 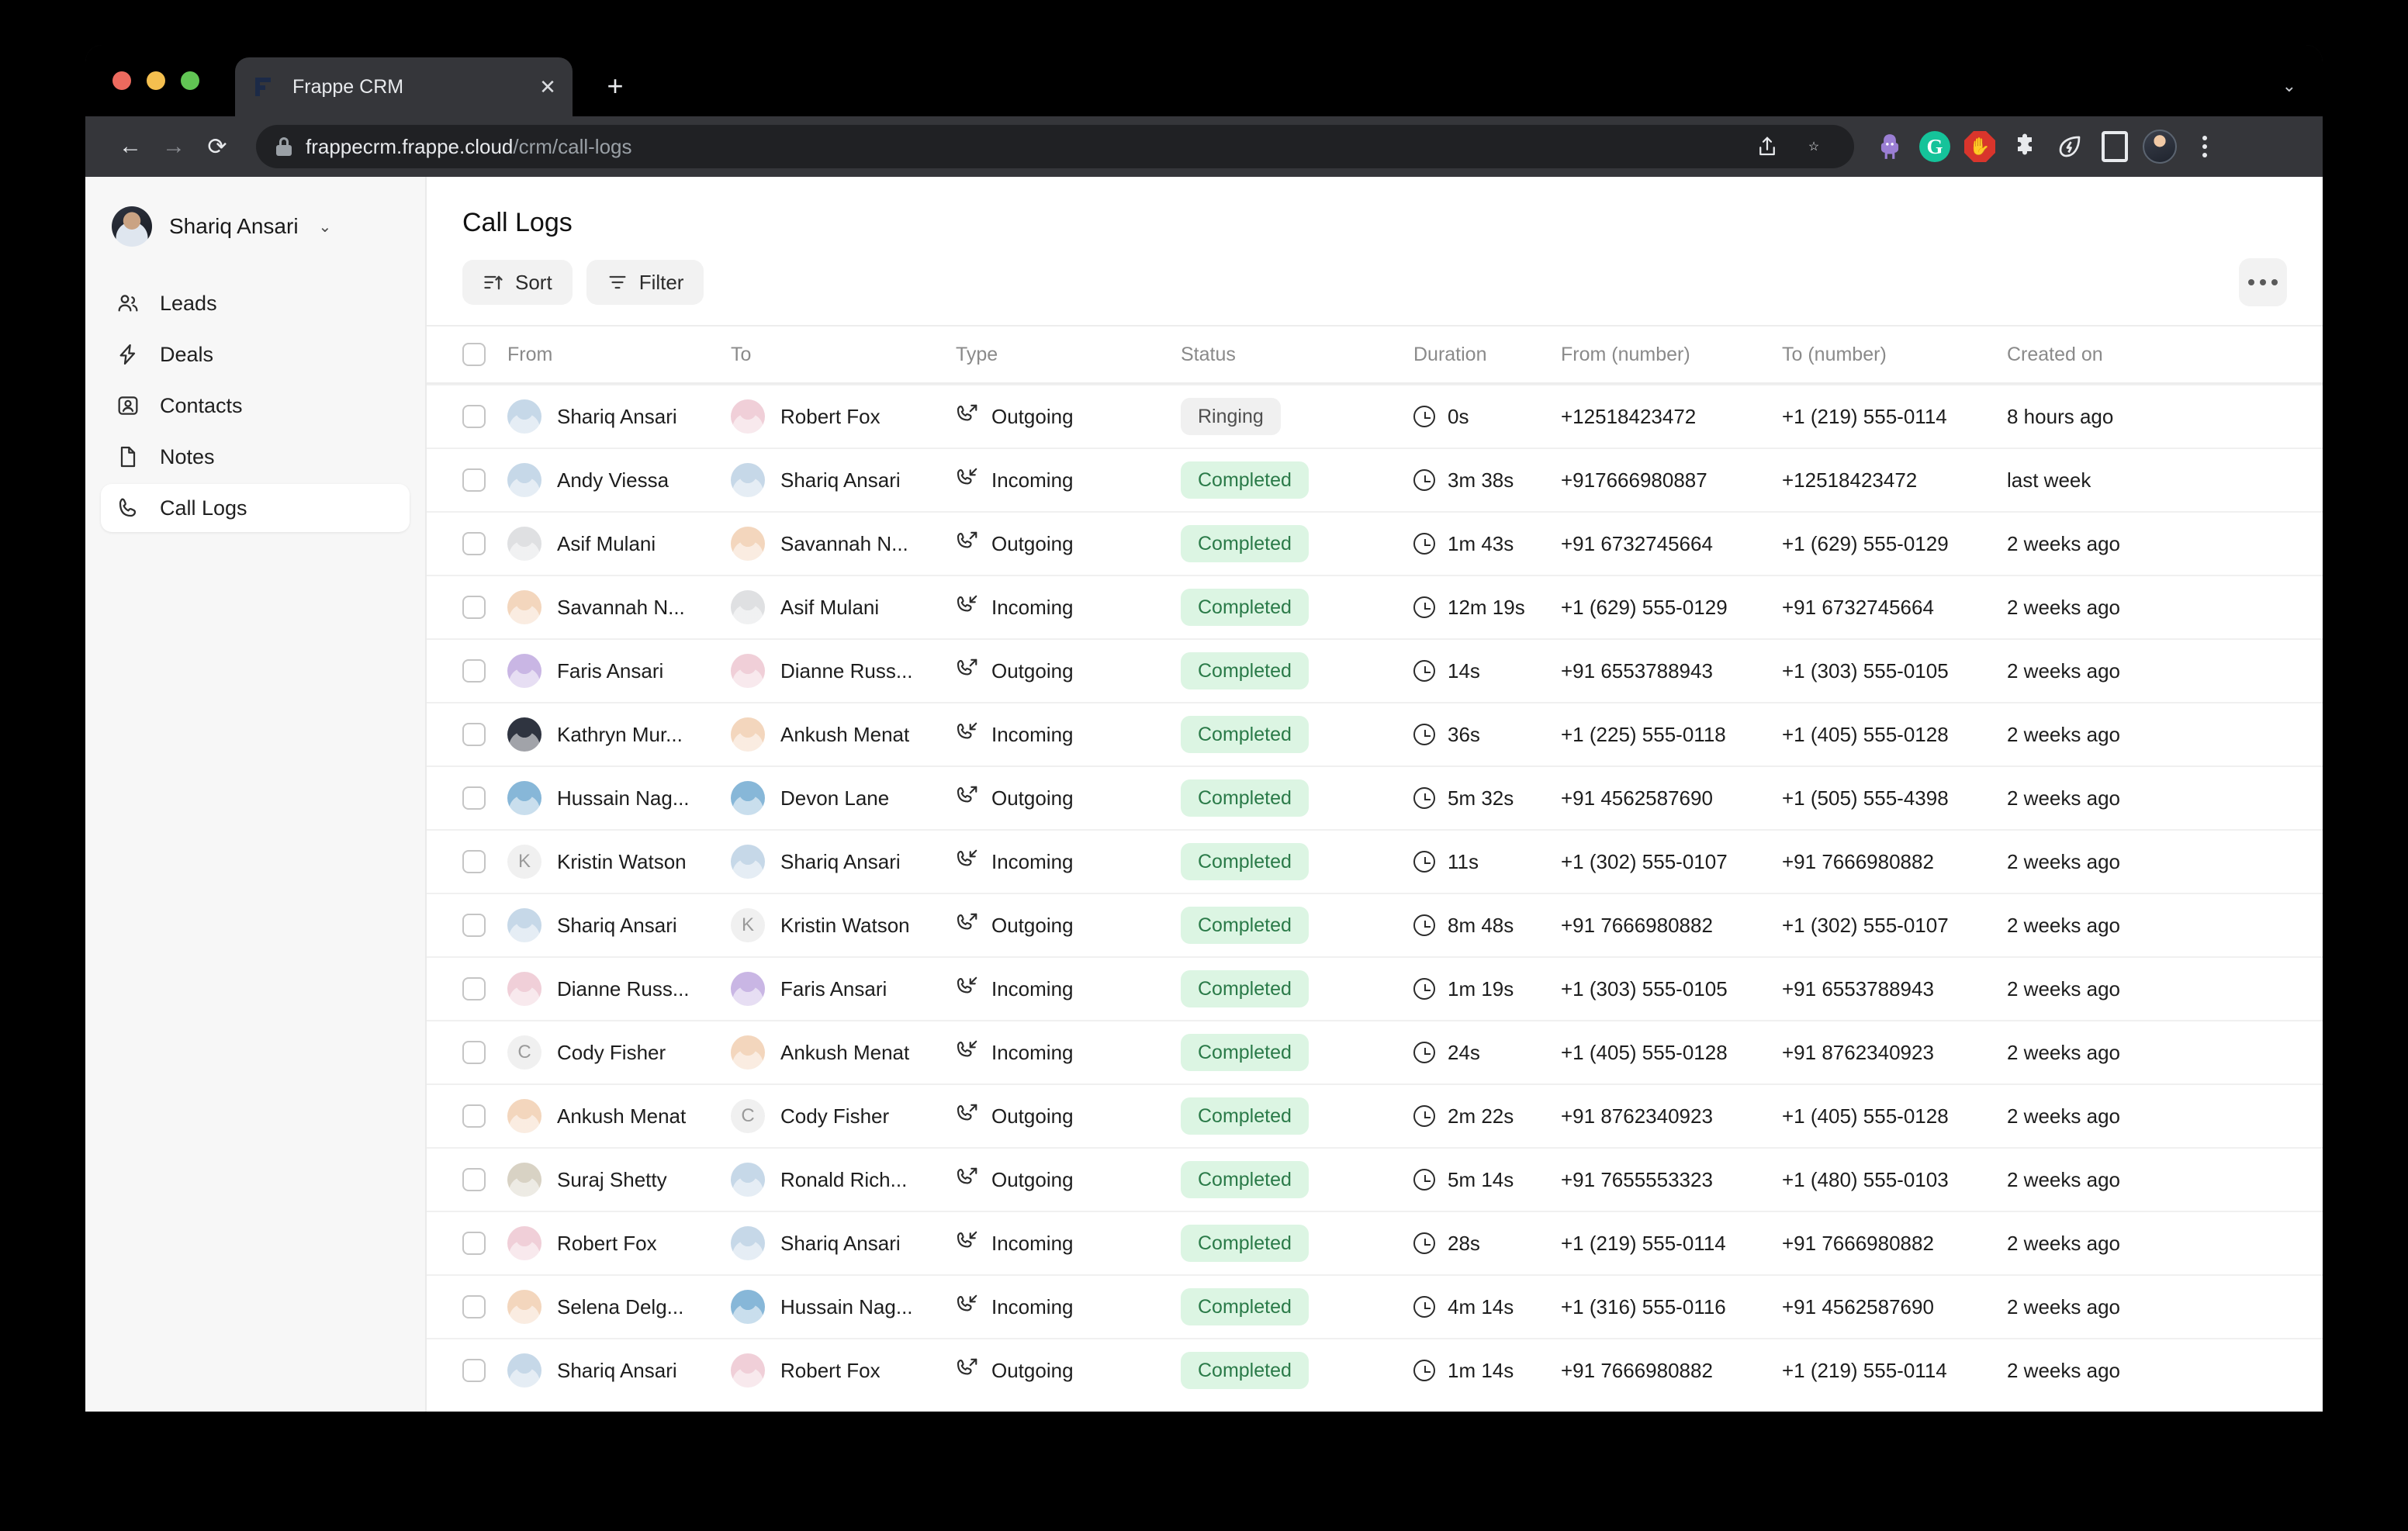 What do you see at coordinates (255, 457) in the screenshot?
I see `sidebar-item-notes: Notes` at bounding box center [255, 457].